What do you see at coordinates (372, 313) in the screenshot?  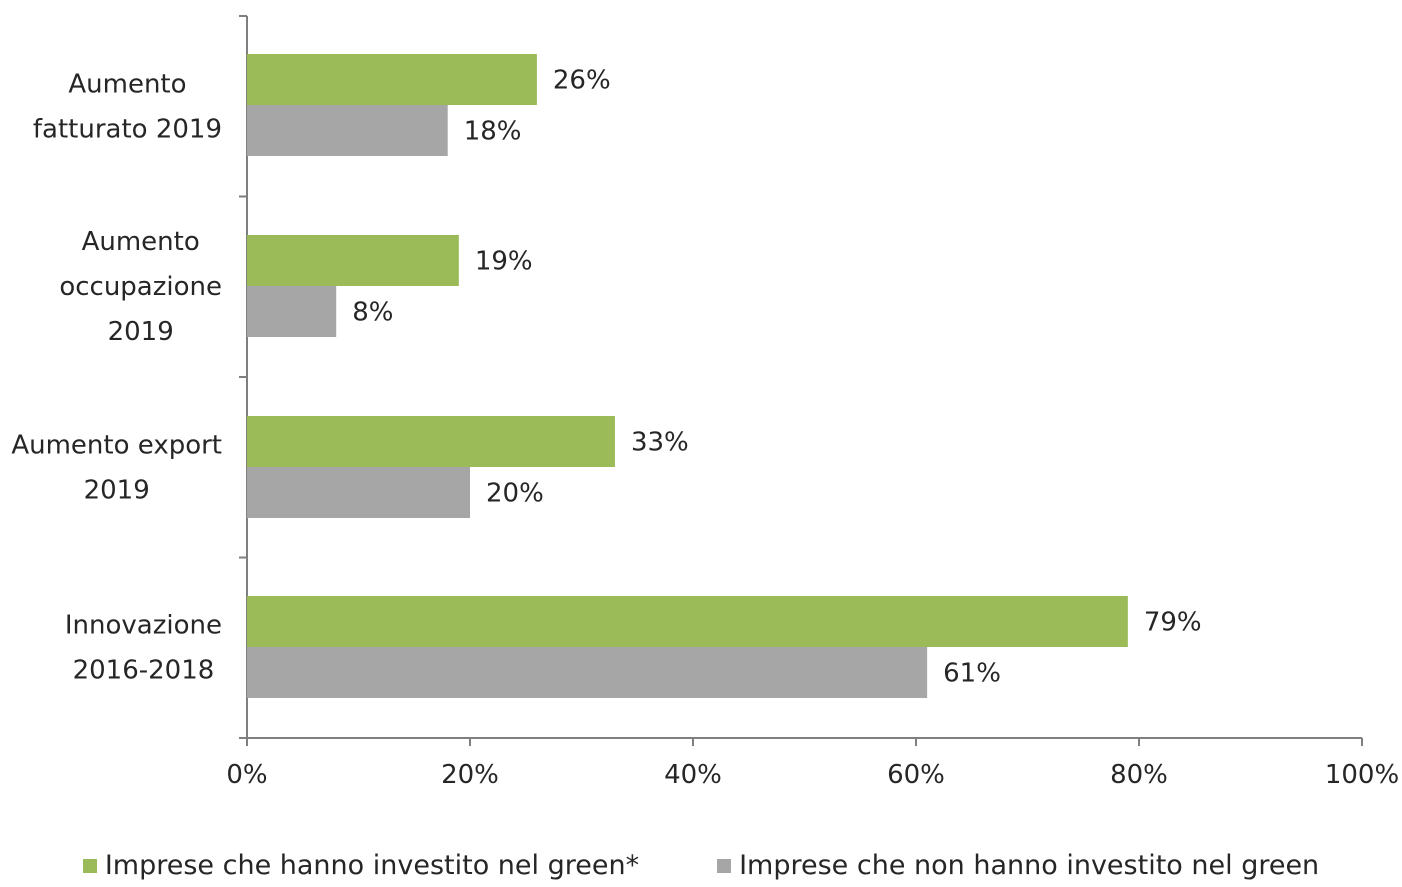 I see `value-label: 8%` at bounding box center [372, 313].